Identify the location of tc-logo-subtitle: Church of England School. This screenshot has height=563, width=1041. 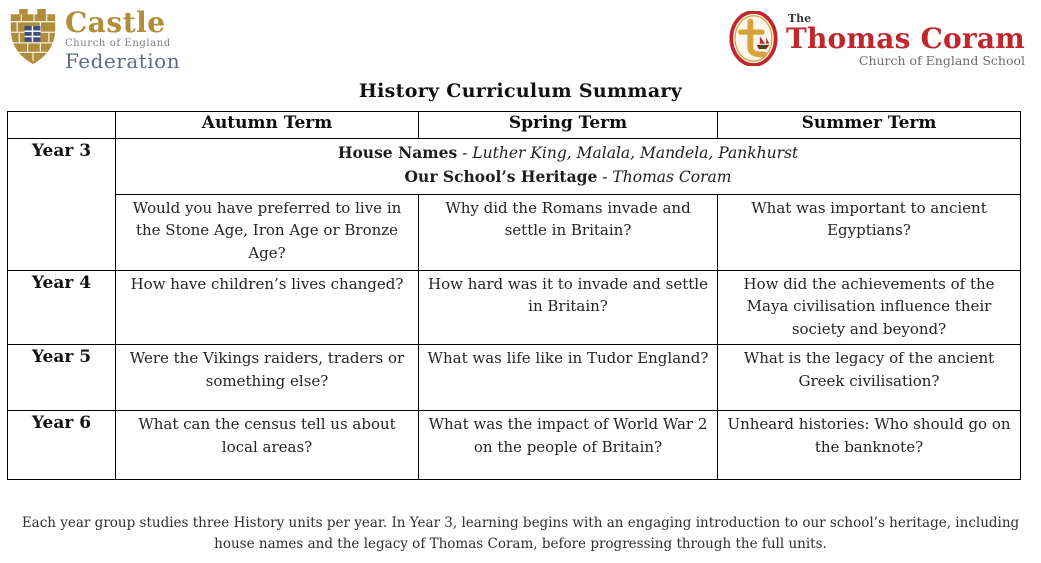
(941, 61).